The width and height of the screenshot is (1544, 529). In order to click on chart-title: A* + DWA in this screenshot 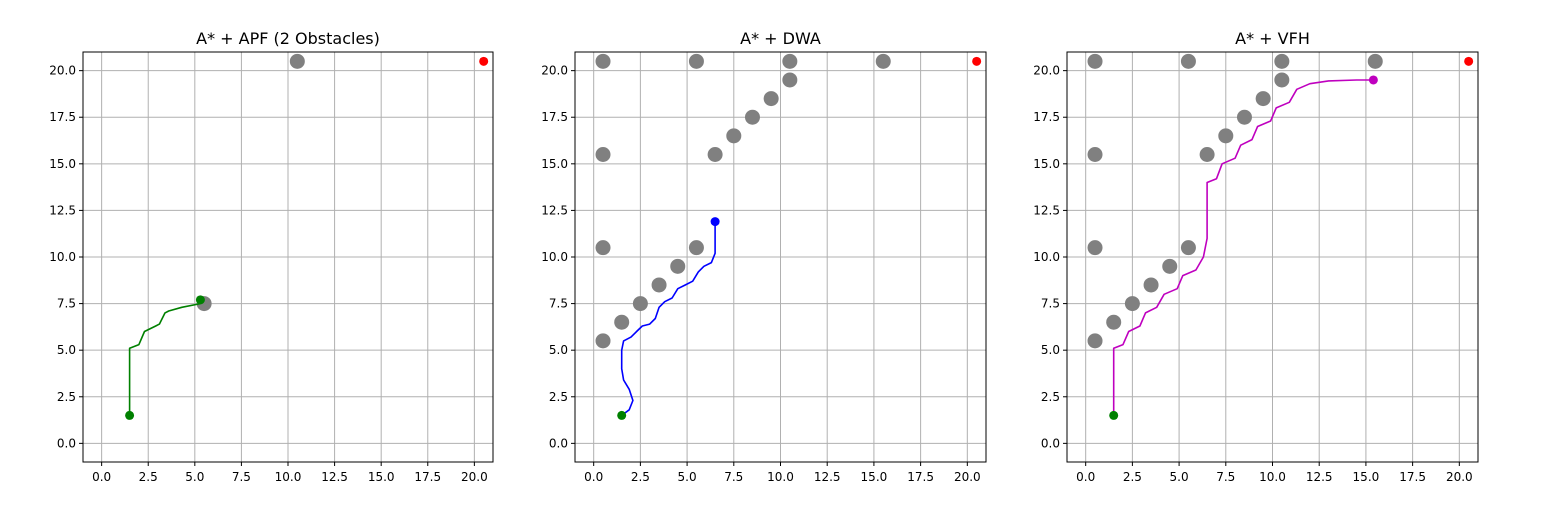, I will do `click(780, 38)`.